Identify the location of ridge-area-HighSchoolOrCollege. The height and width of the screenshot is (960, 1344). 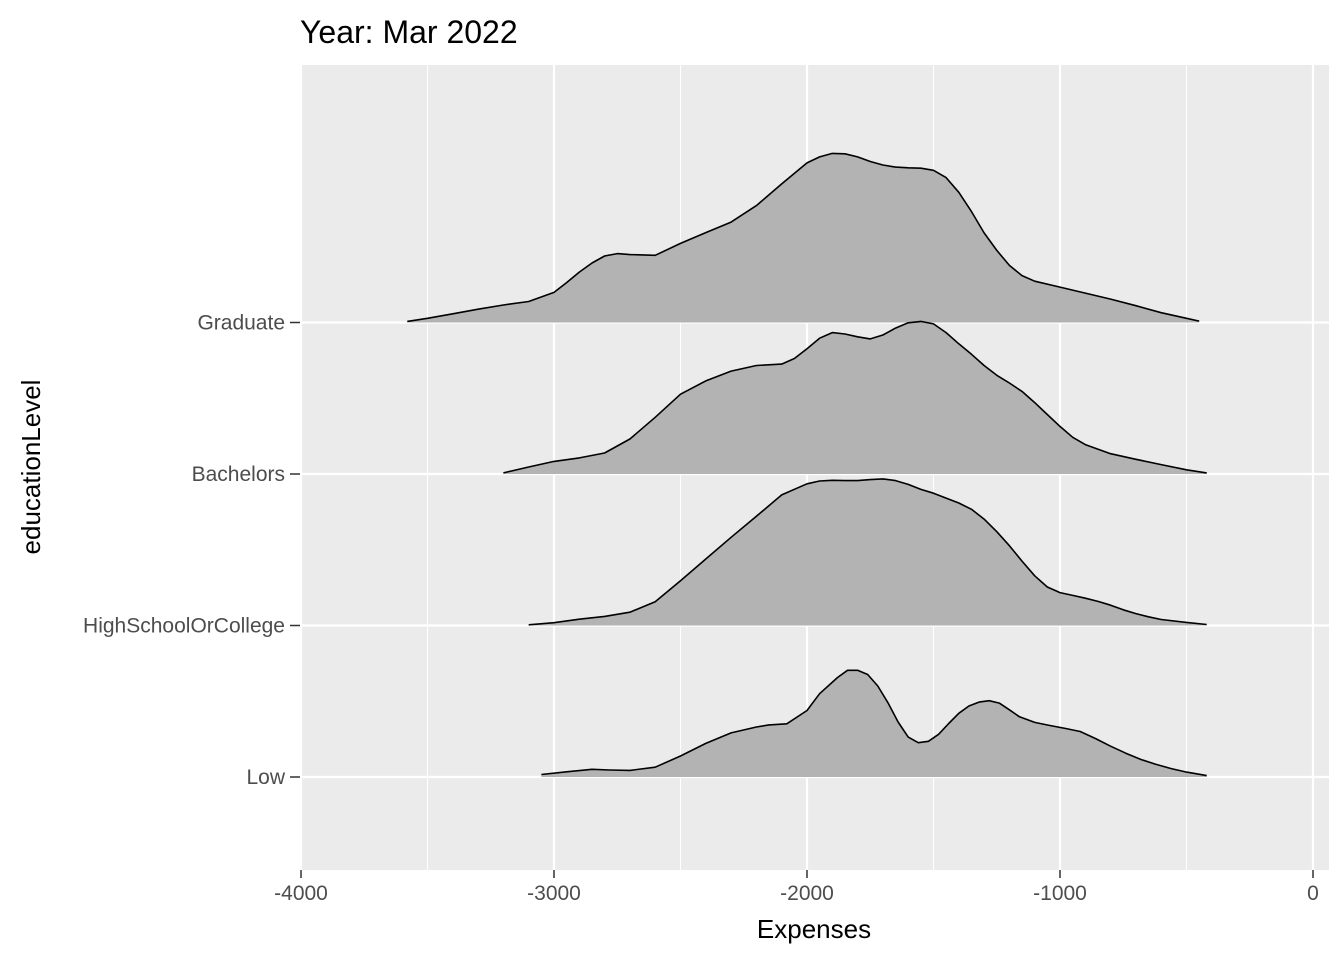
(867, 552).